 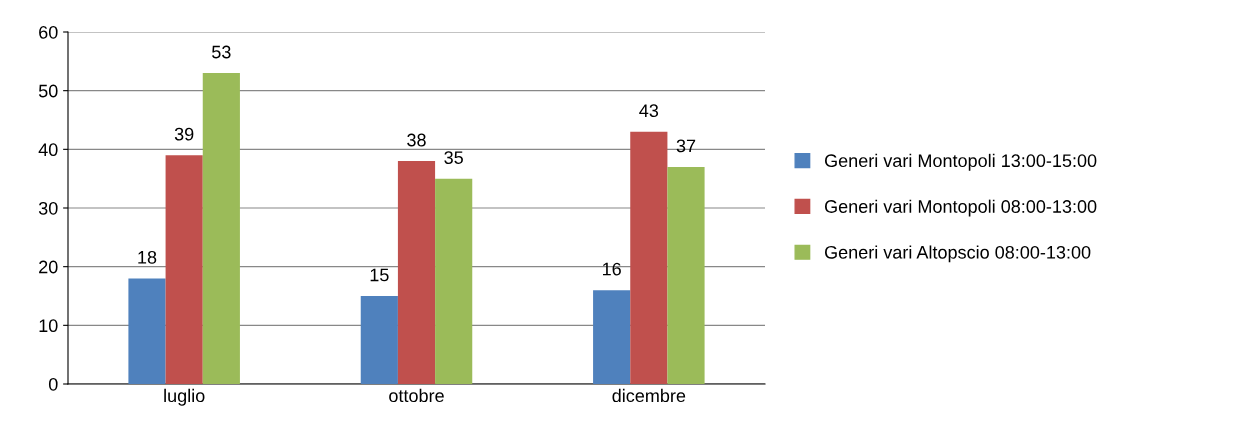 What do you see at coordinates (48, 91) in the screenshot?
I see `y-tick-label: 50` at bounding box center [48, 91].